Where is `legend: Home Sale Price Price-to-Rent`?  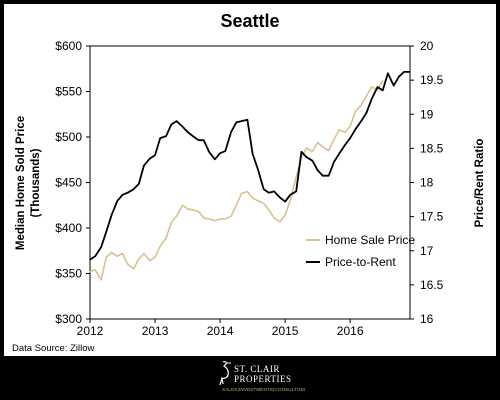 legend: Home Sale Price Price-to-Rent is located at coordinates (360, 251).